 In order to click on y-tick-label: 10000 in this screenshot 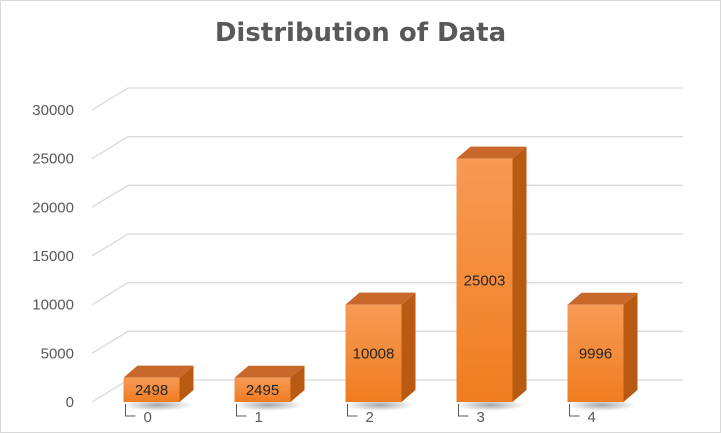, I will do `click(53, 305)`.